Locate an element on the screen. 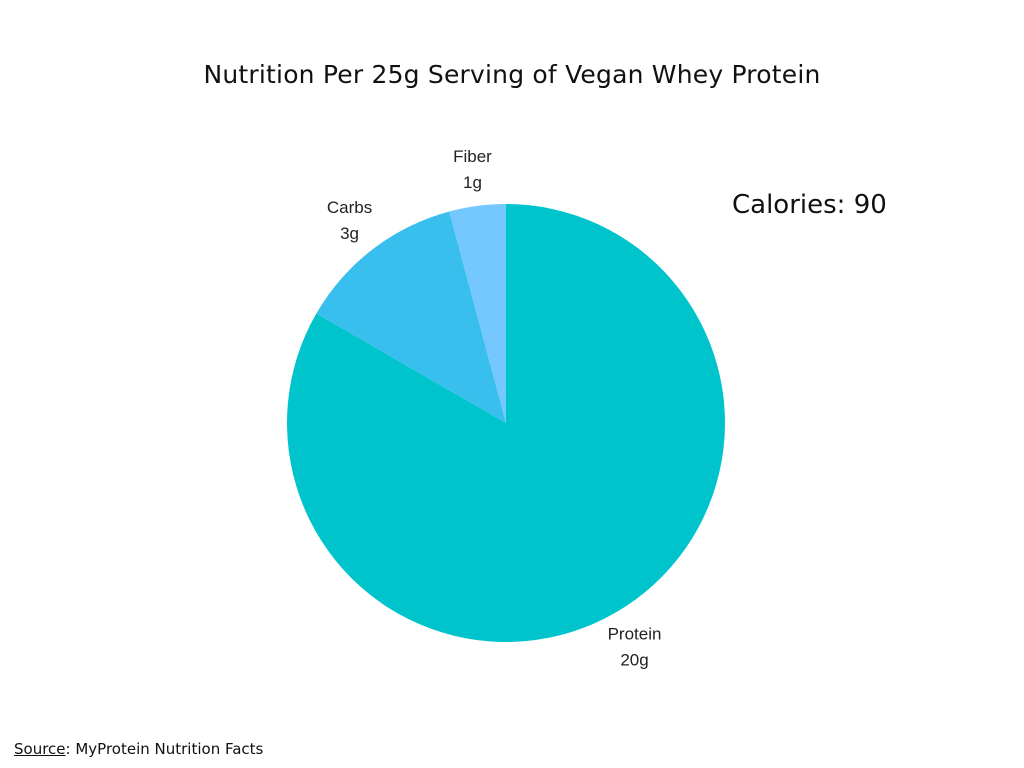 This screenshot has height=768, width=1024. pie-slice-fiber is located at coordinates (477, 313).